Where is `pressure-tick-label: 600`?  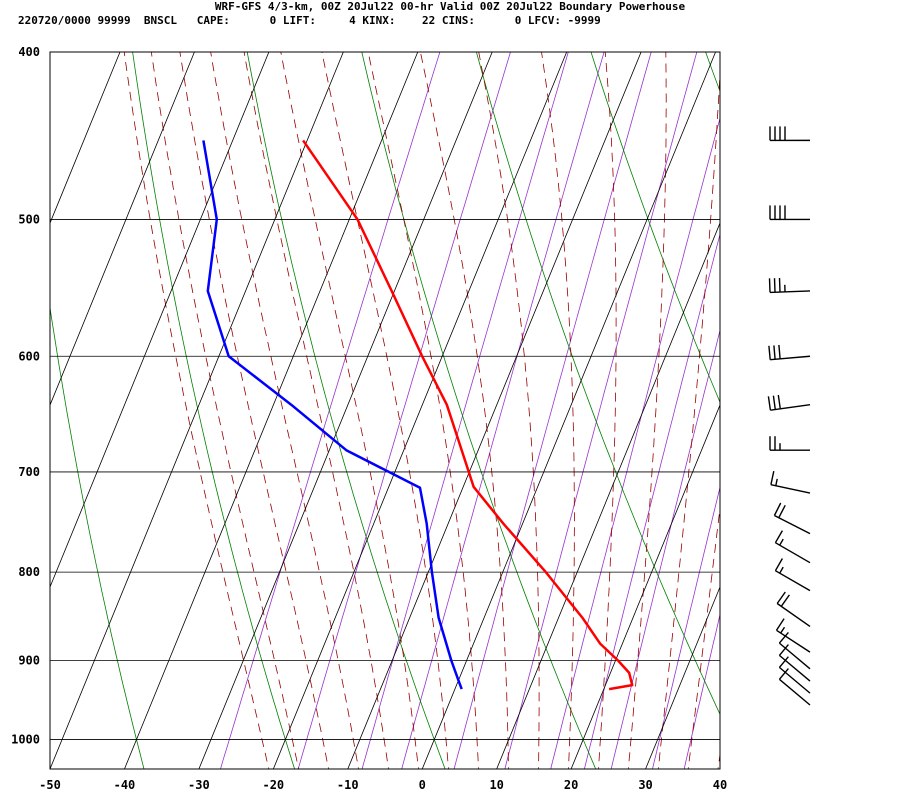 pressure-tick-label: 600 is located at coordinates (29, 356).